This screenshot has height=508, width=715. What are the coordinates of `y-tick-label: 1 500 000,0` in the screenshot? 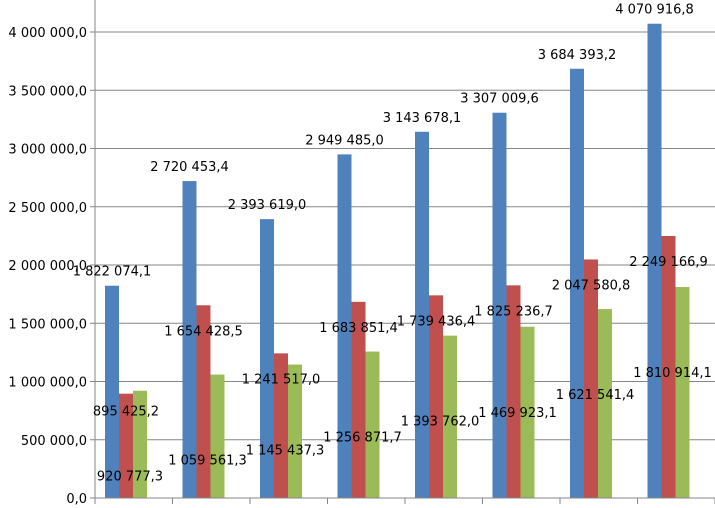 It's located at (47, 324).